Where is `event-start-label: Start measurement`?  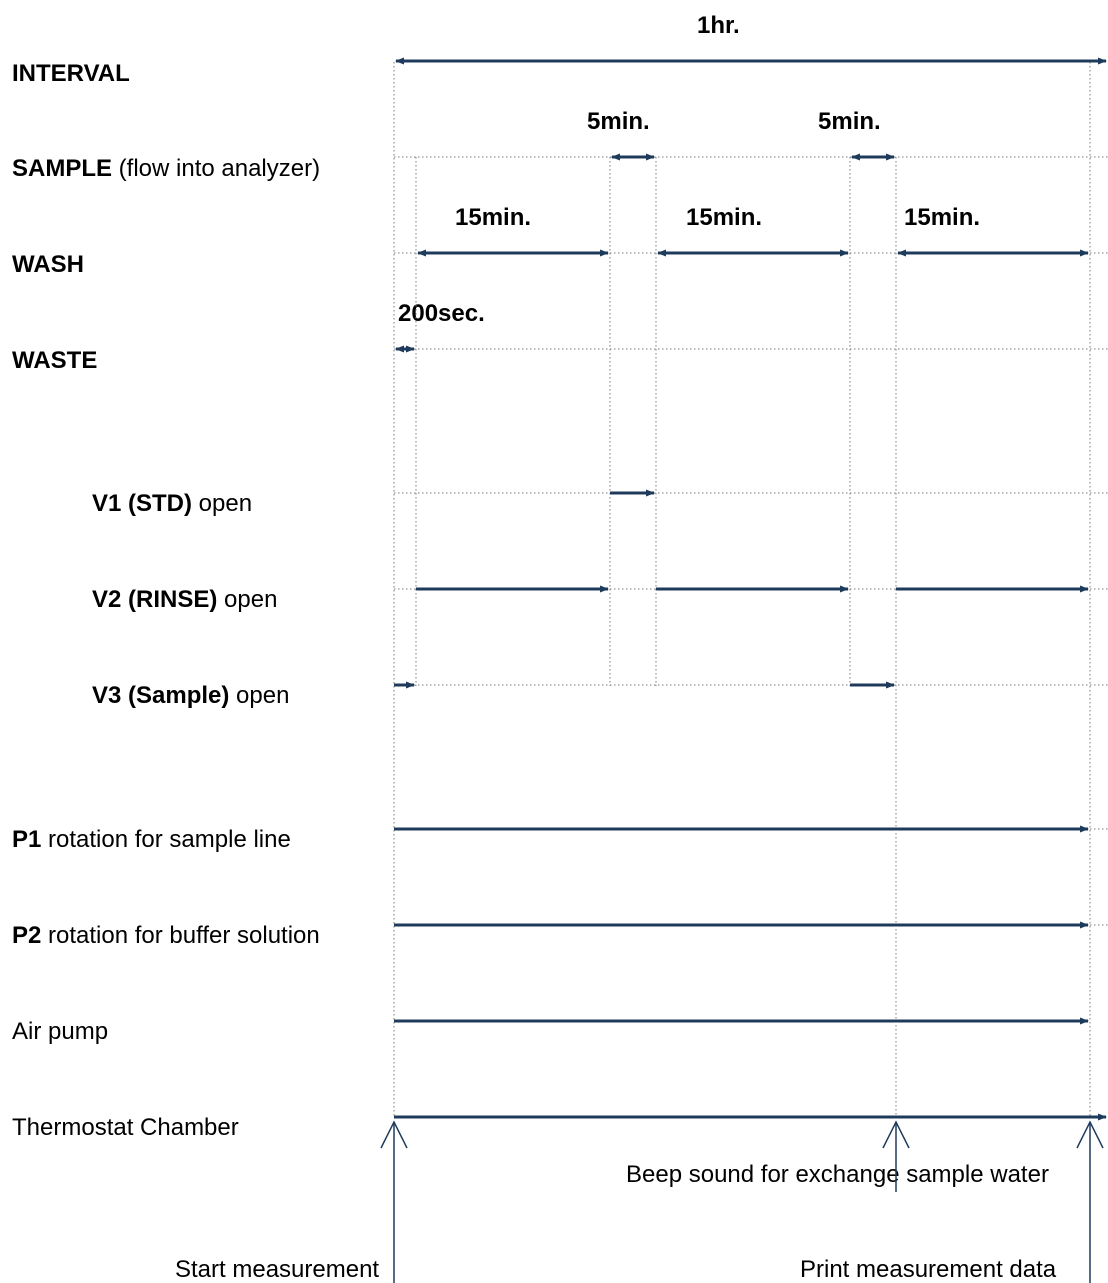
event-start-label: Start measurement is located at coordinates (277, 1269).